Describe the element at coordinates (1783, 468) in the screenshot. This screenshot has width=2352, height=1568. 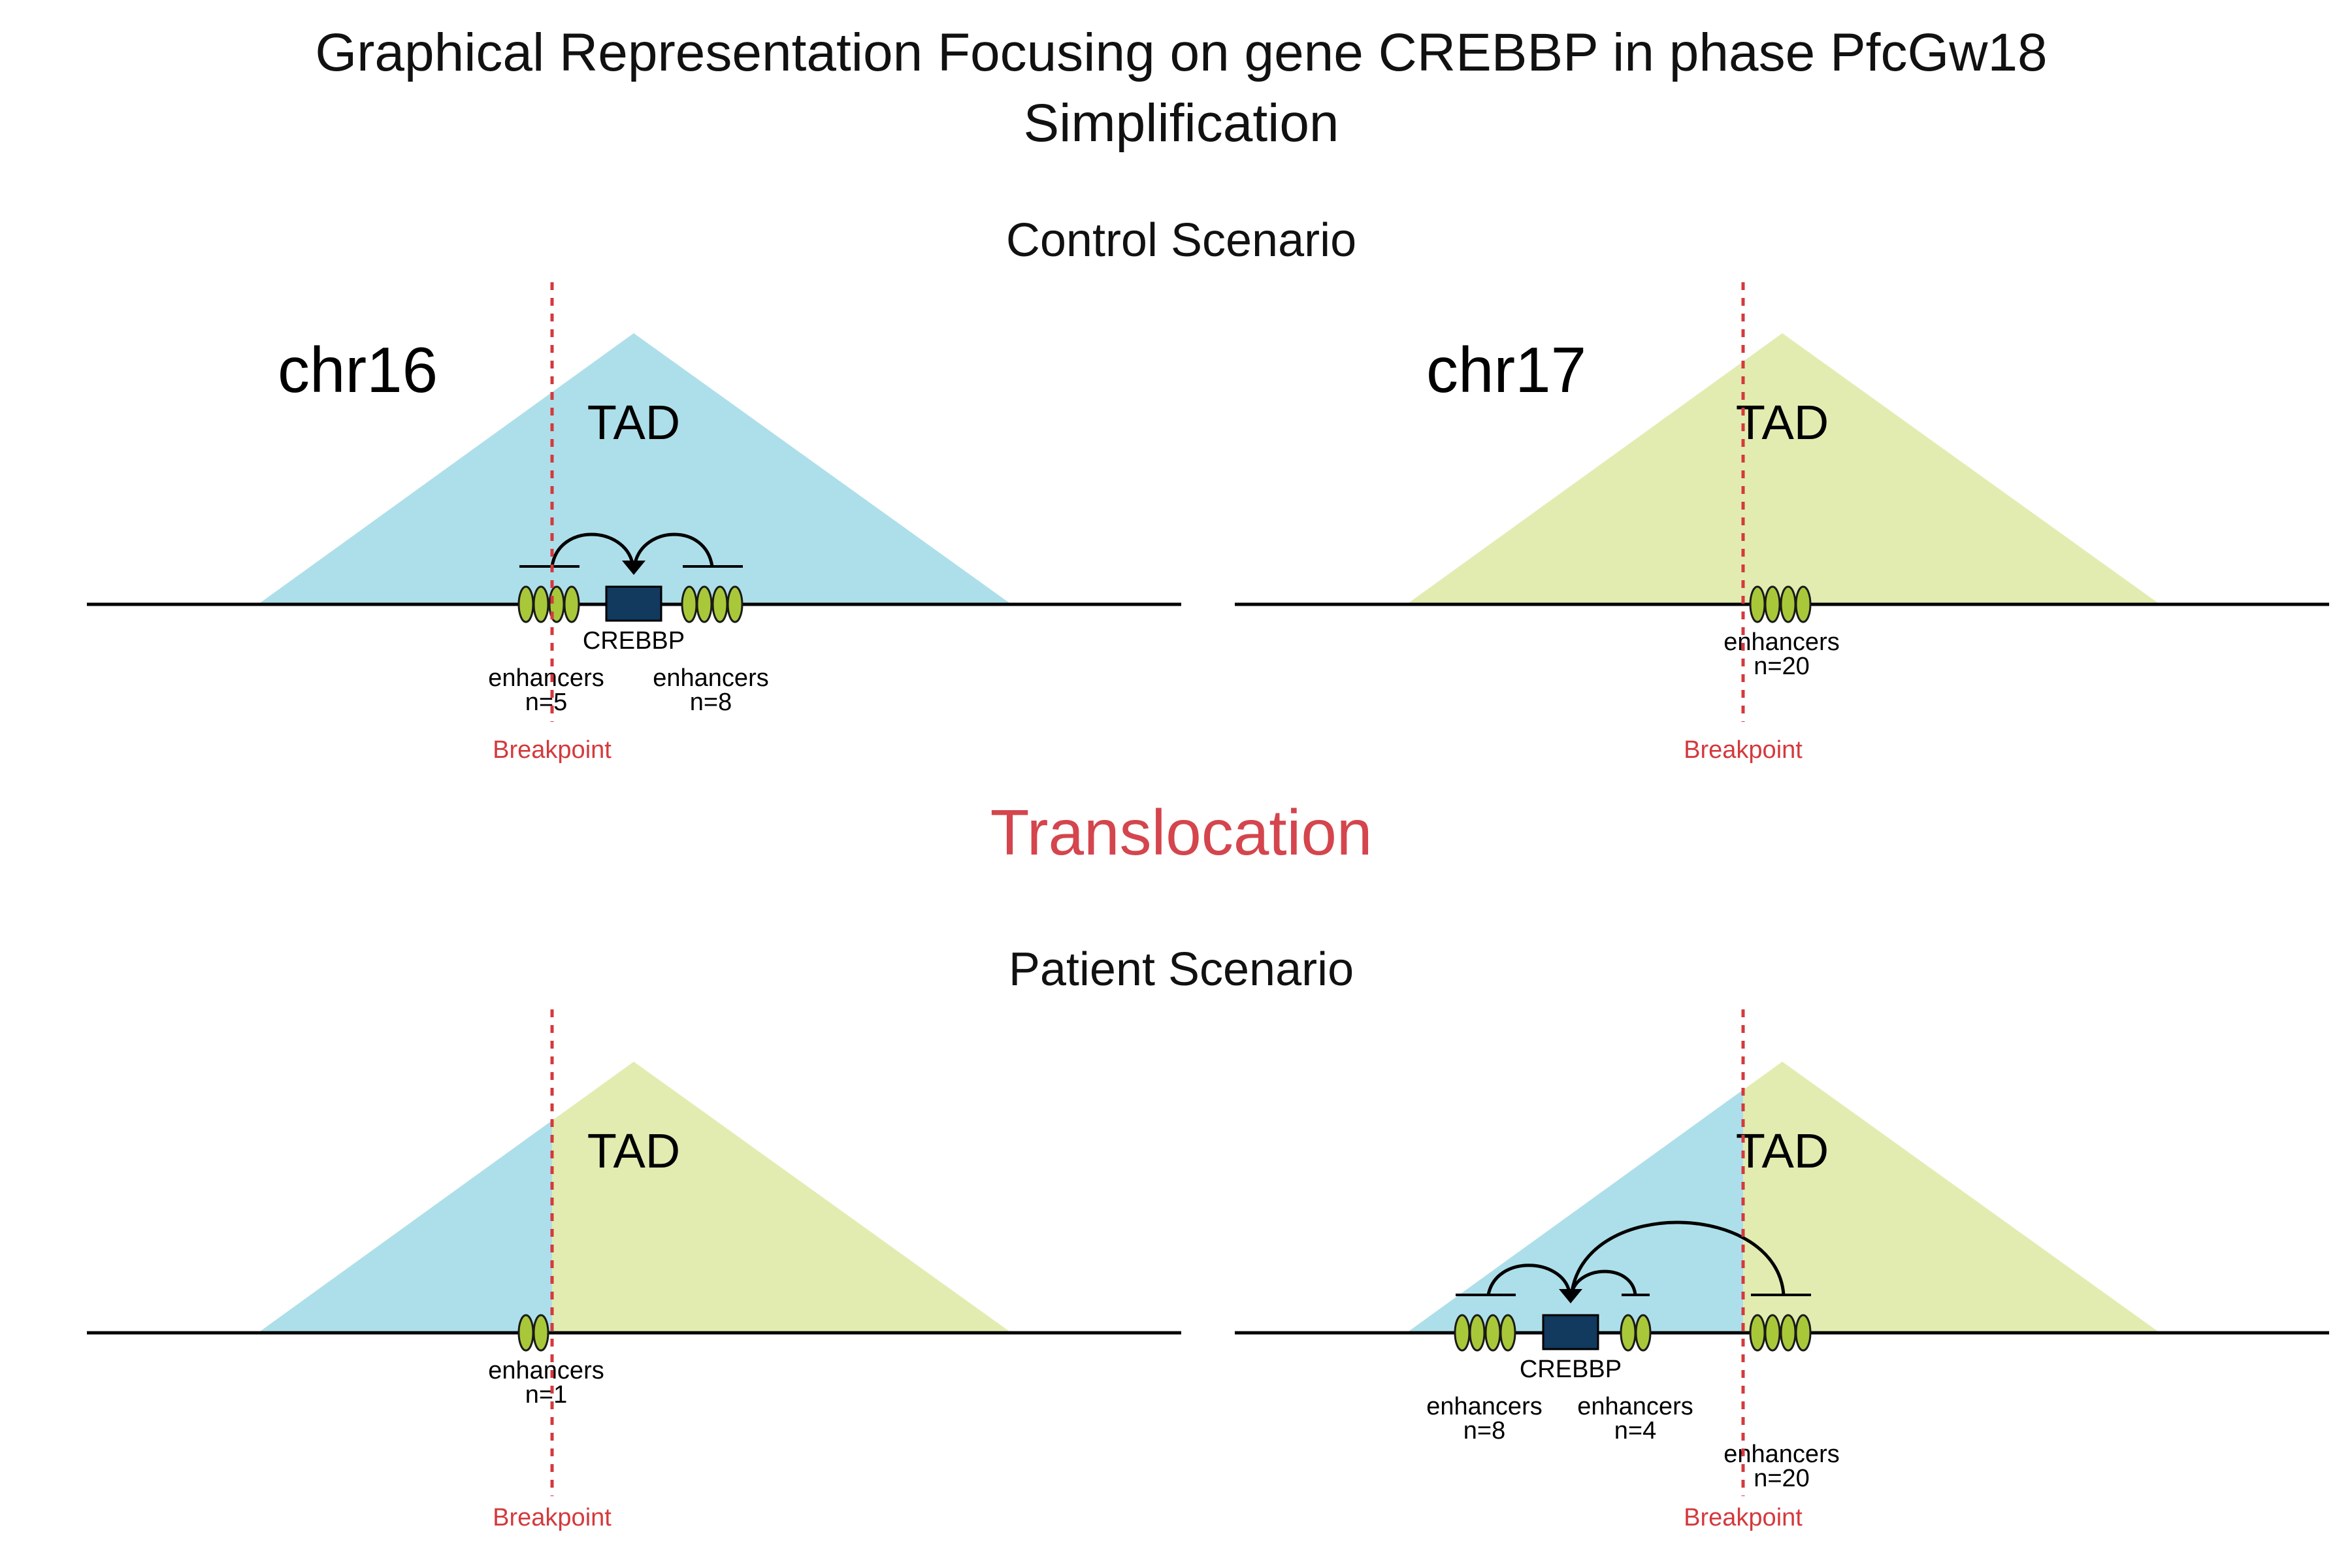
I see `chr17-tad-triangle` at that location.